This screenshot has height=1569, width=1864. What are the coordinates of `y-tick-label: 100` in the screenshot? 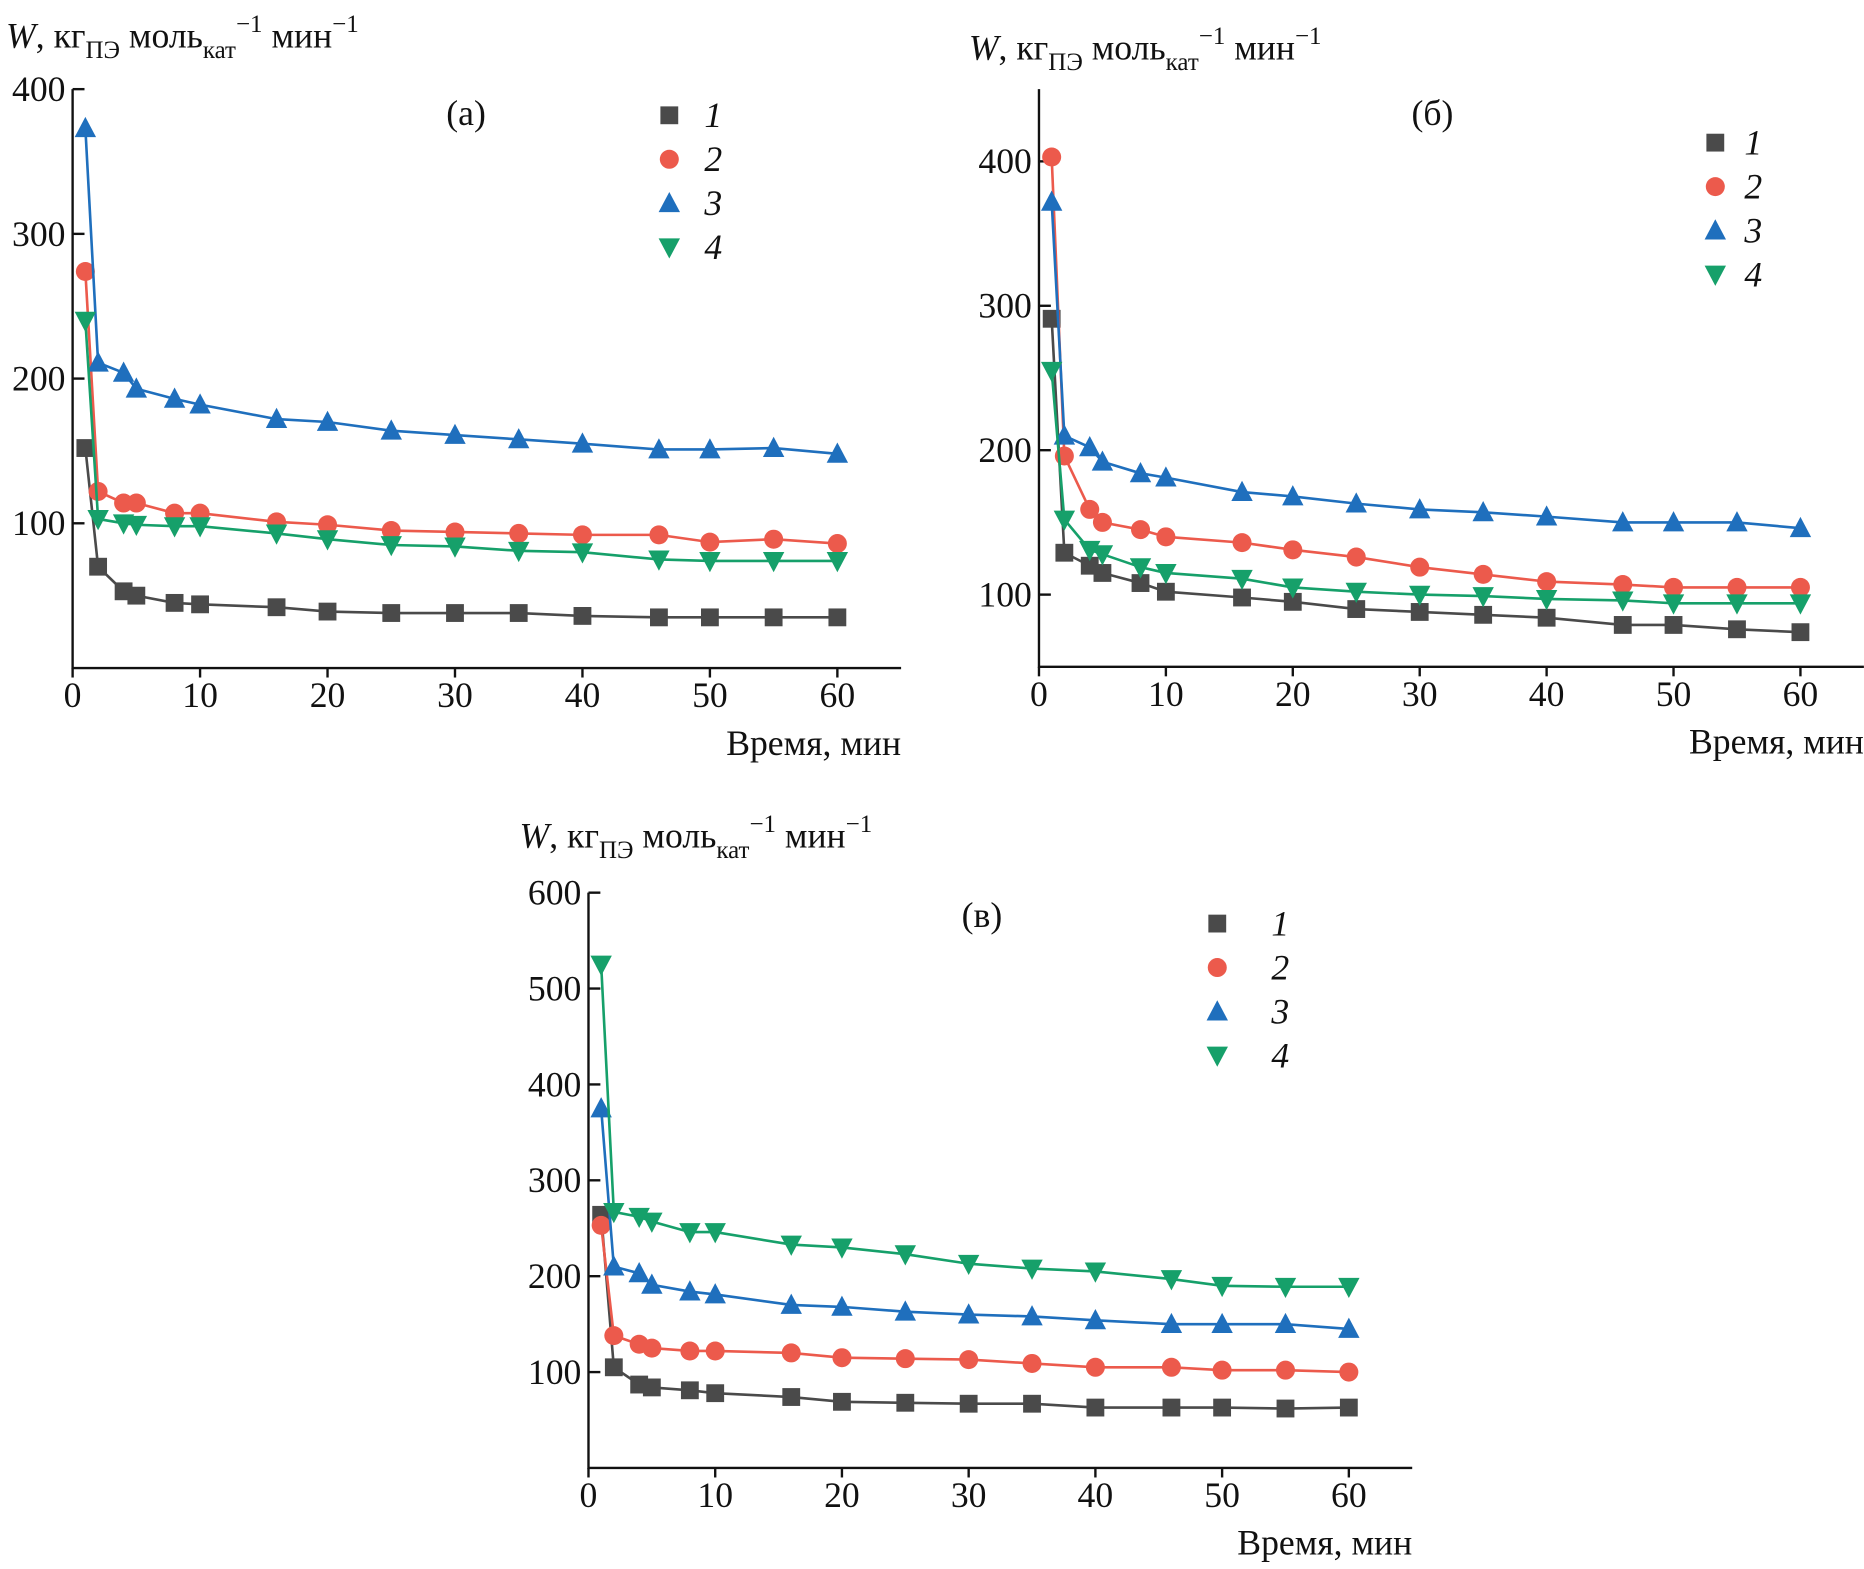 It's located at (1004, 595).